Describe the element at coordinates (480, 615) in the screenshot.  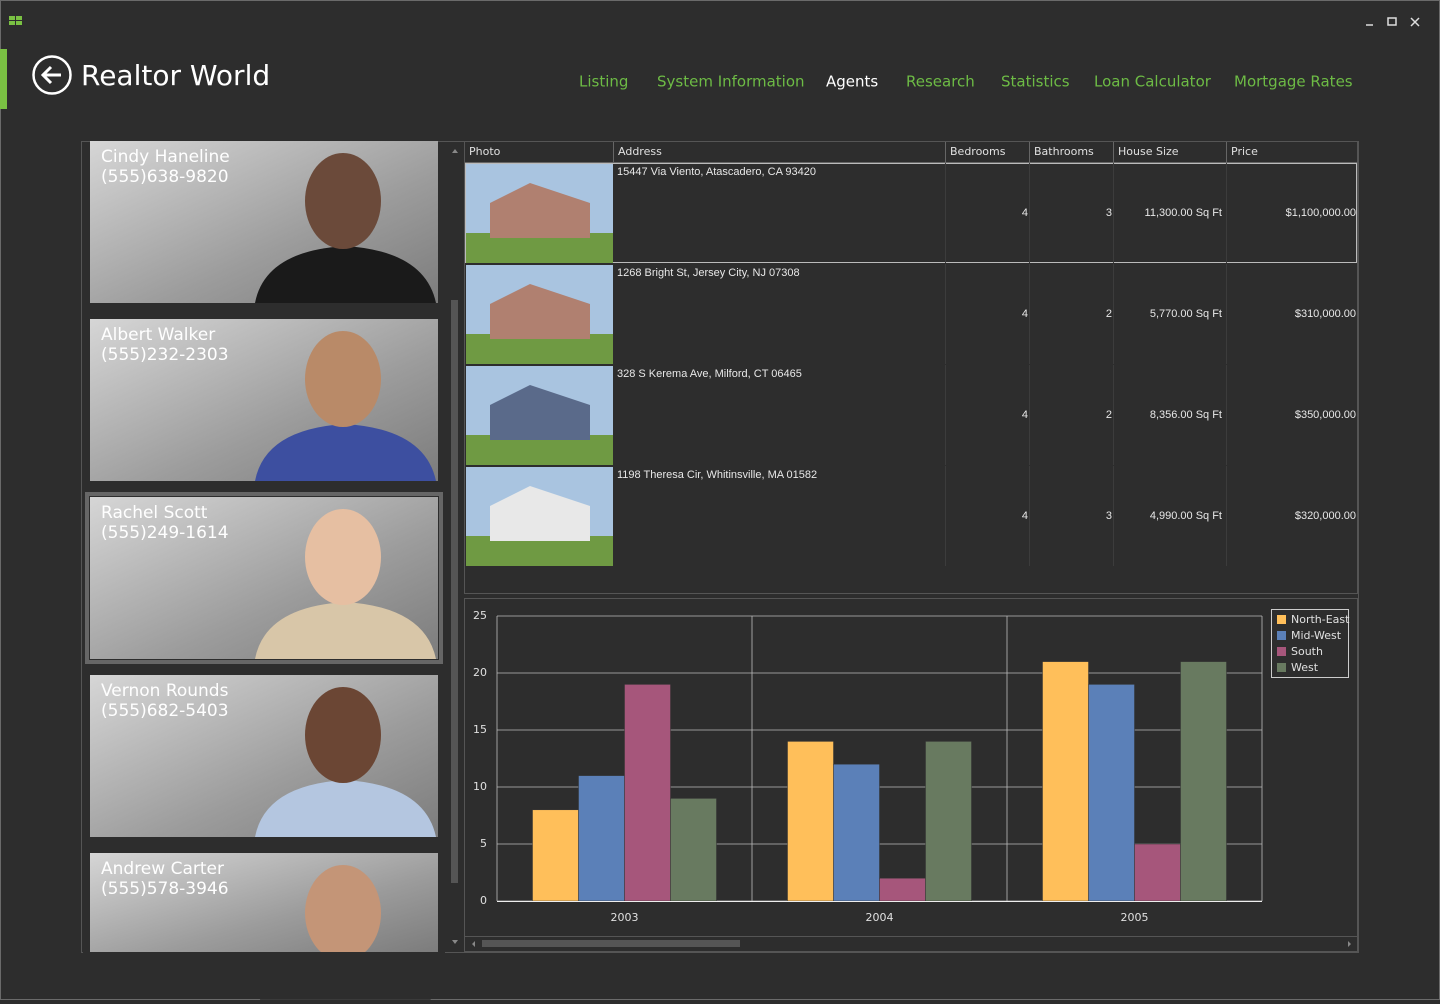
I see `y-tick-label: 25` at that location.